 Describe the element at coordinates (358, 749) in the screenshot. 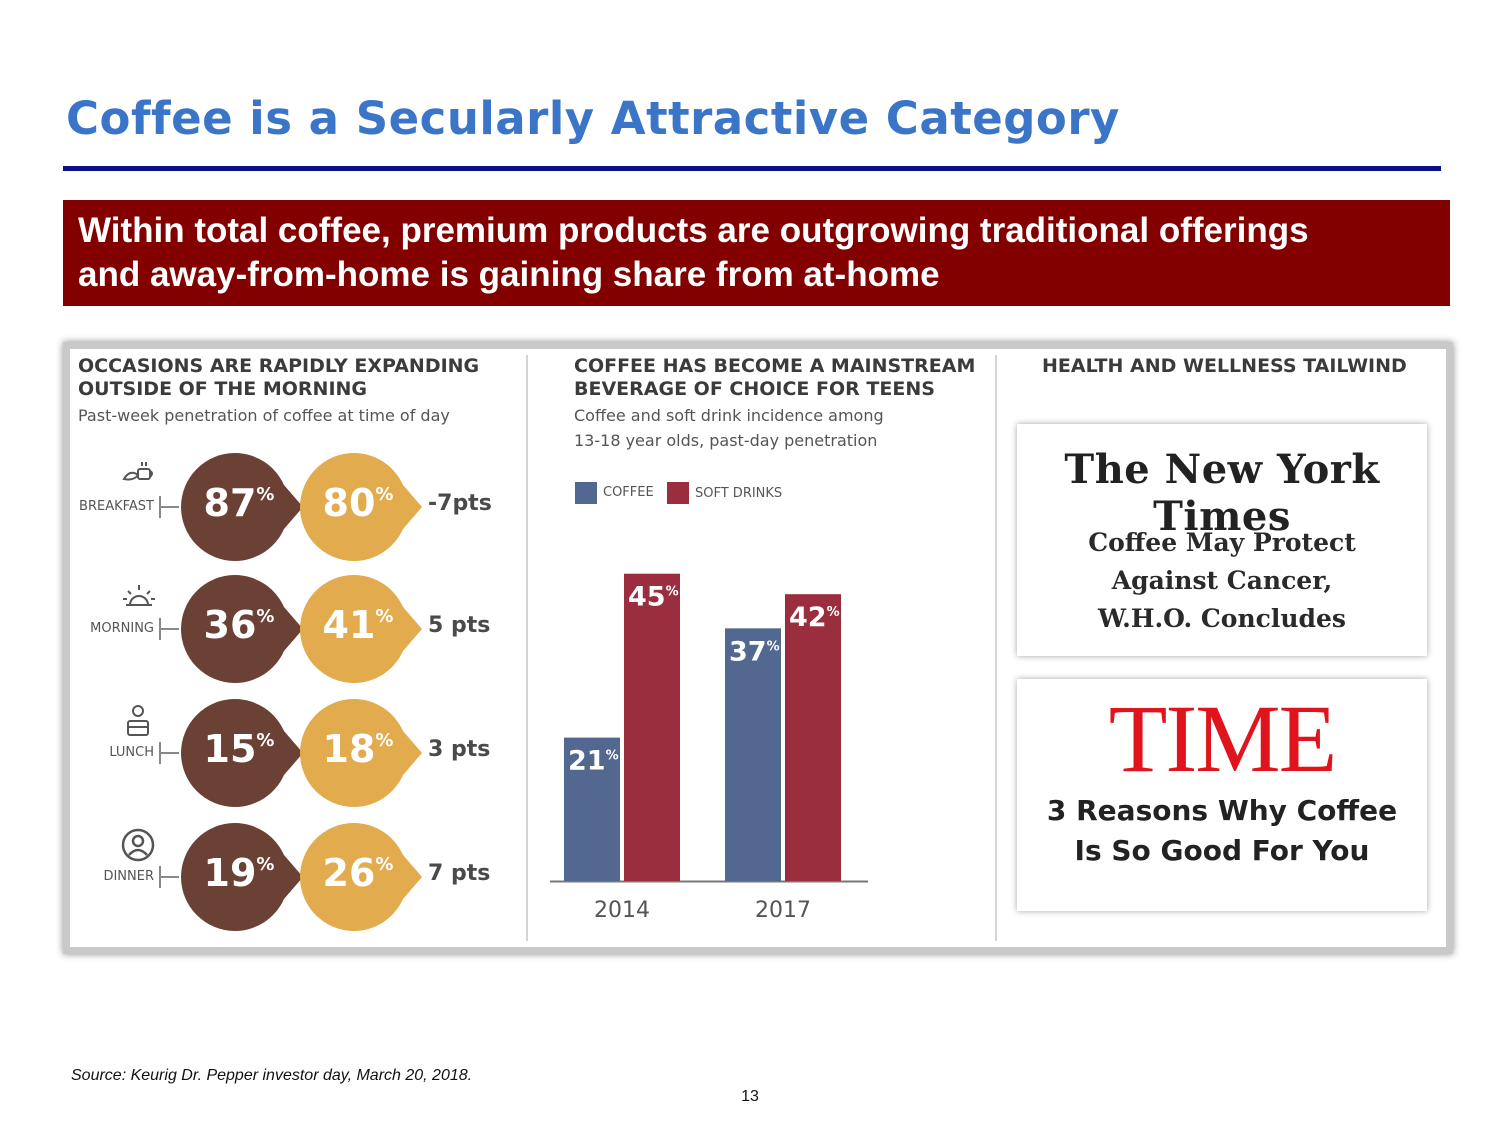

I see `bubble-after-value: 18%` at that location.